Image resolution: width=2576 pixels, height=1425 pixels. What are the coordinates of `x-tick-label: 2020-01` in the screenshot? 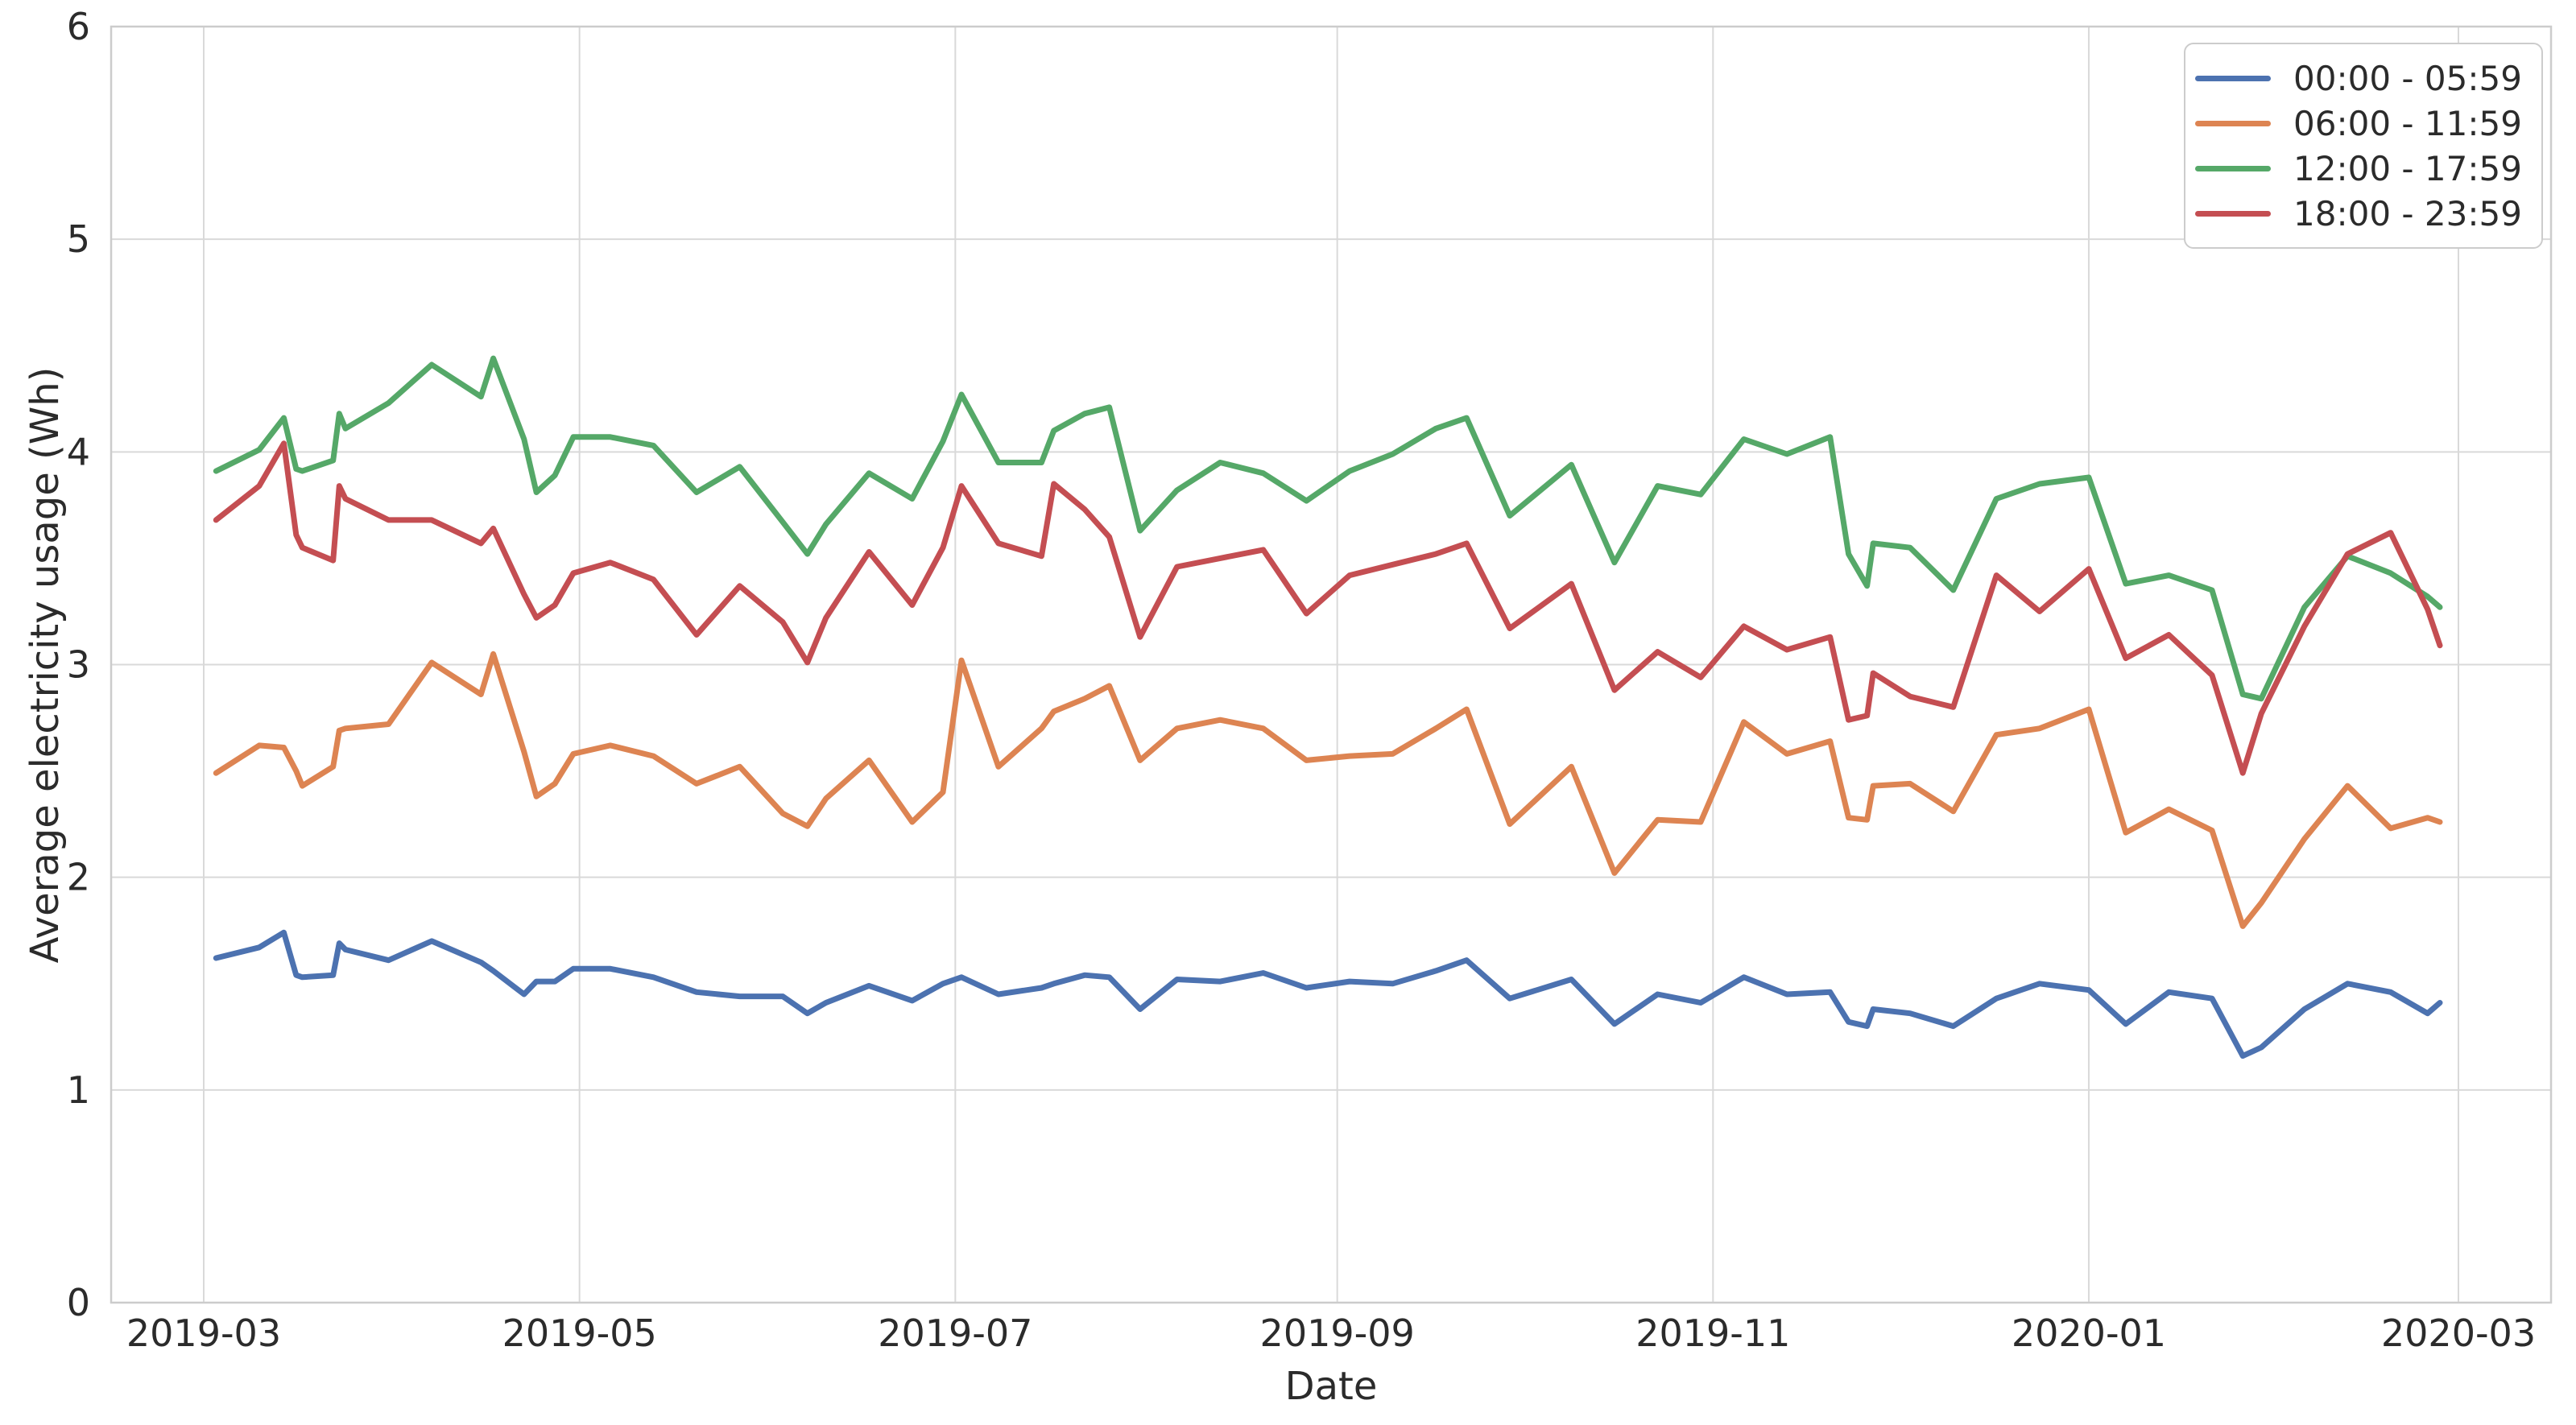 It's located at (2089, 1333).